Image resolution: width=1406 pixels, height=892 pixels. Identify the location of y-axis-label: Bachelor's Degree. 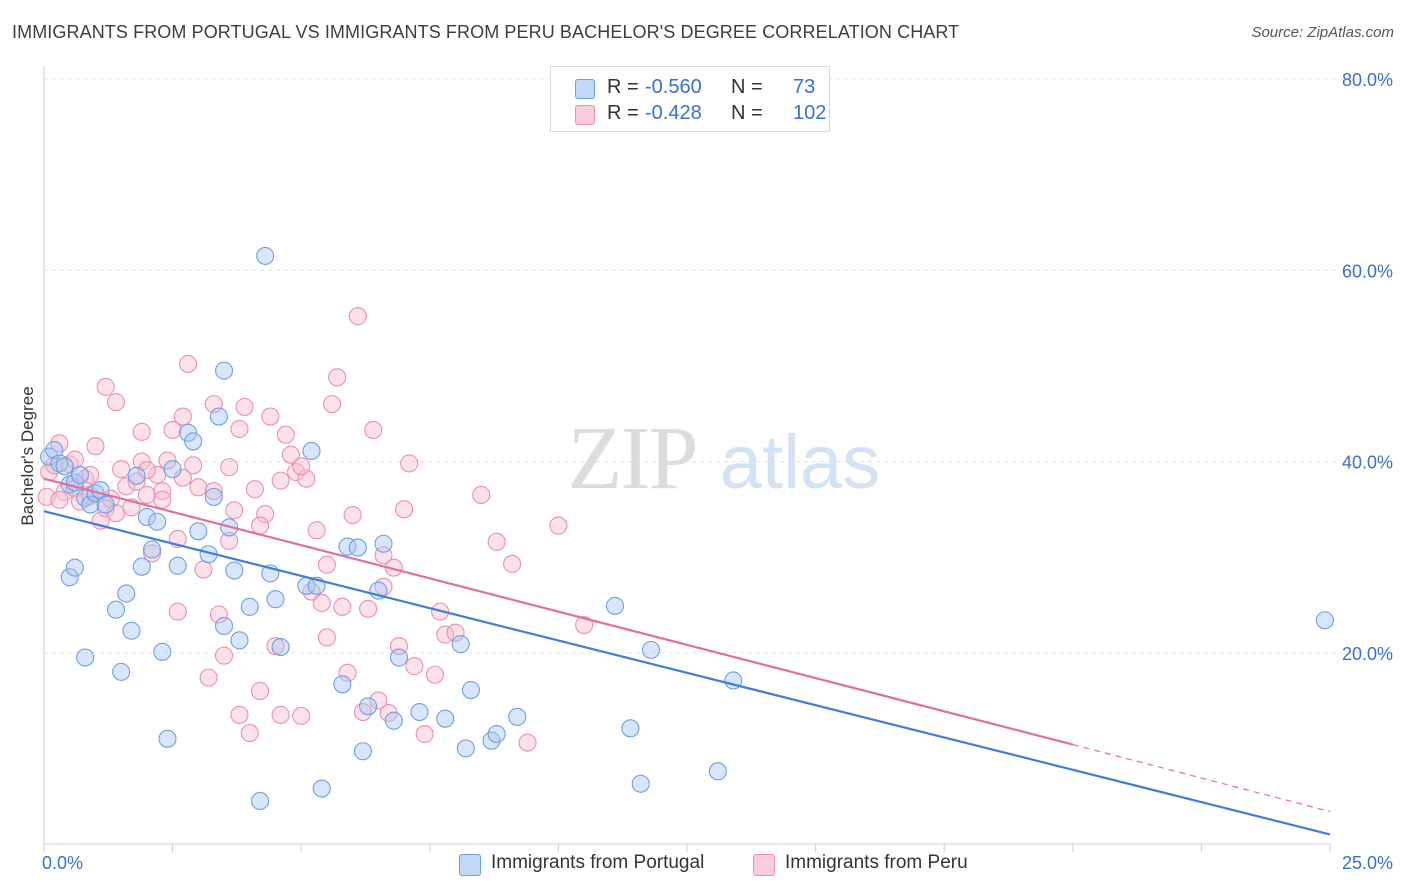
(27, 456).